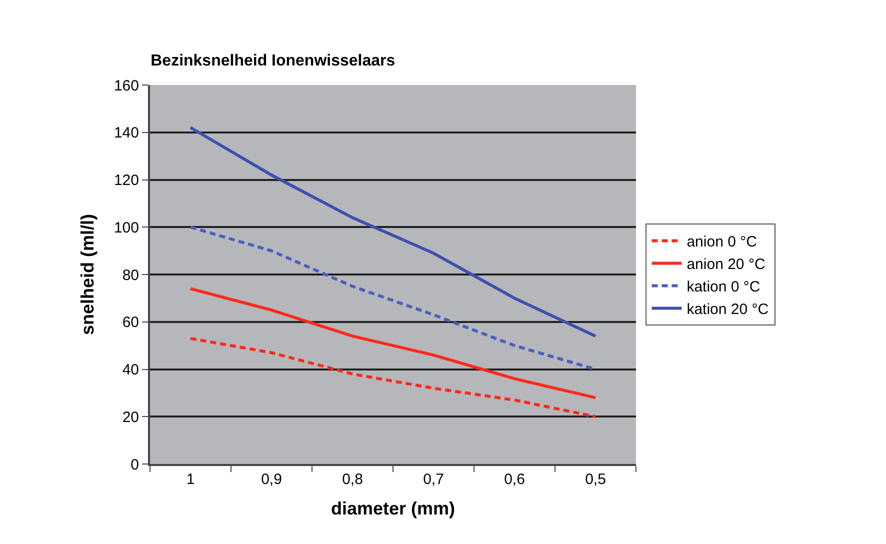 This screenshot has width=886, height=544. Describe the element at coordinates (723, 287) in the screenshot. I see `legend-label: kation 0 °C` at that location.